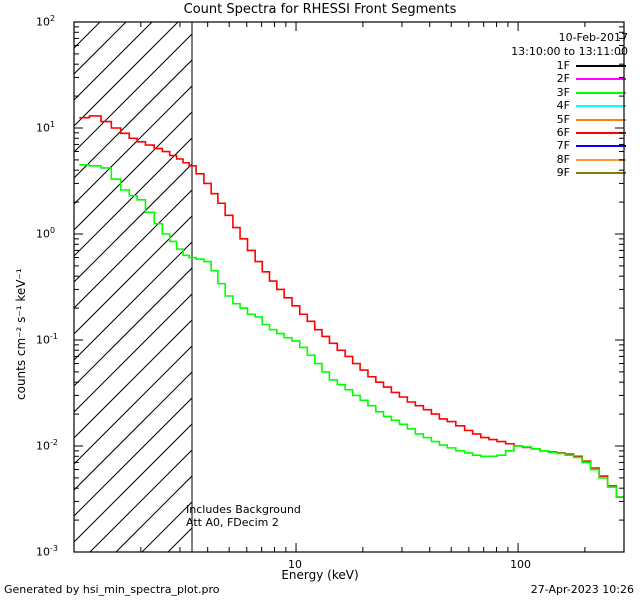 The image size is (640, 600). Describe the element at coordinates (53, 124) in the screenshot. I see `y-tick-exponent: 1` at that location.